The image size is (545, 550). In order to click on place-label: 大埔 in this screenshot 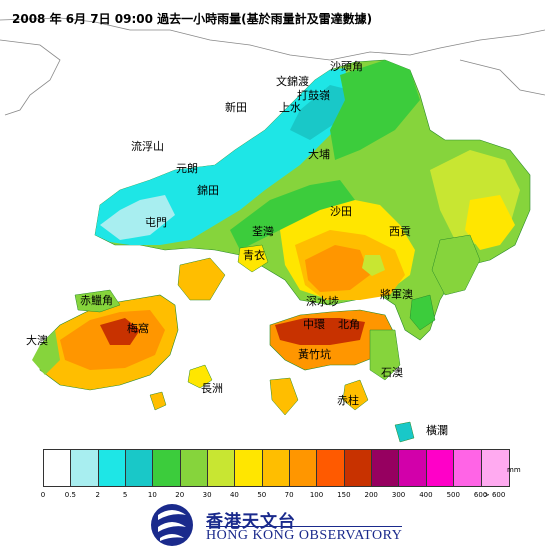, I will do `click(319, 154)`.